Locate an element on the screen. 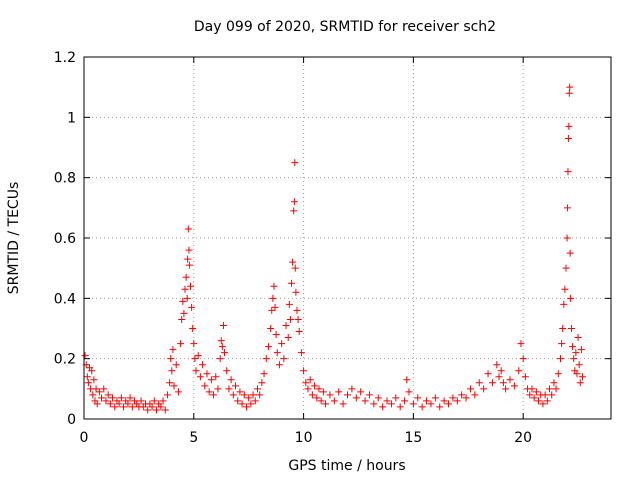 This screenshot has width=640, height=480. y-axis-label: SRMTID / TECUs is located at coordinates (14, 238).